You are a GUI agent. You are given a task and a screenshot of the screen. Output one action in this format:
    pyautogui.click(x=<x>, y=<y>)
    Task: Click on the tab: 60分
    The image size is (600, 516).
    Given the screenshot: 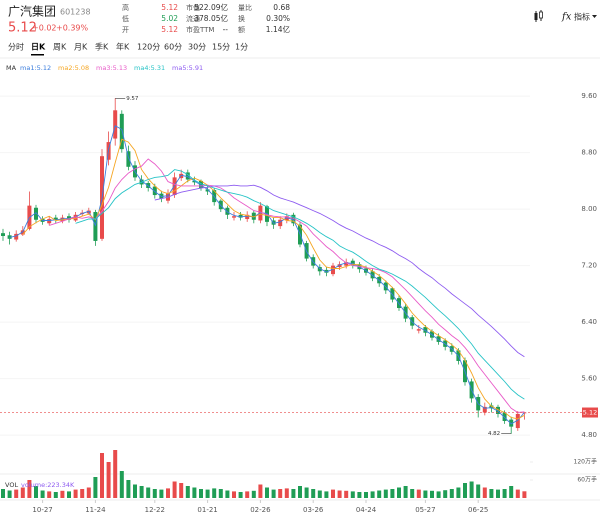 What is the action you would take?
    pyautogui.click(x=173, y=47)
    